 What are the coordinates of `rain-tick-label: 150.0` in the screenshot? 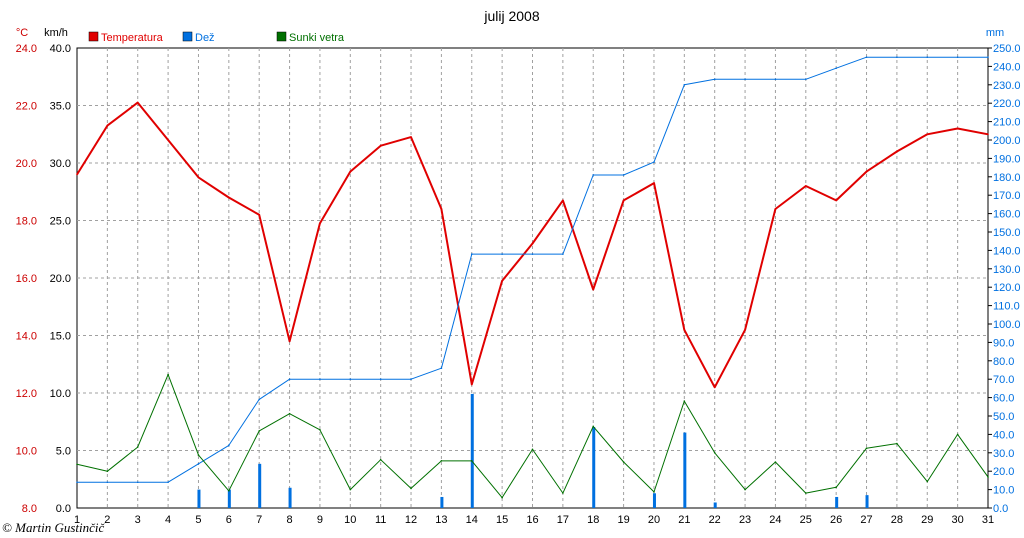 It's located at (1007, 233).